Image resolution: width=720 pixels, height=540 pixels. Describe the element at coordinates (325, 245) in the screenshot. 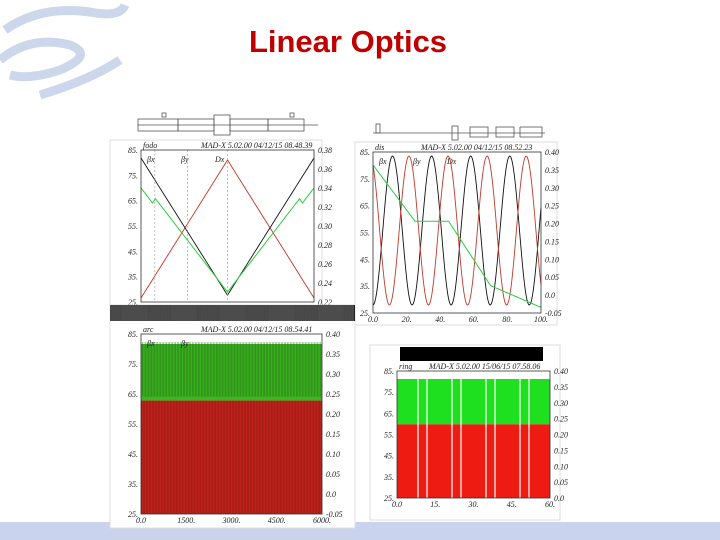

I see `y2-tick-label: 0.28` at that location.